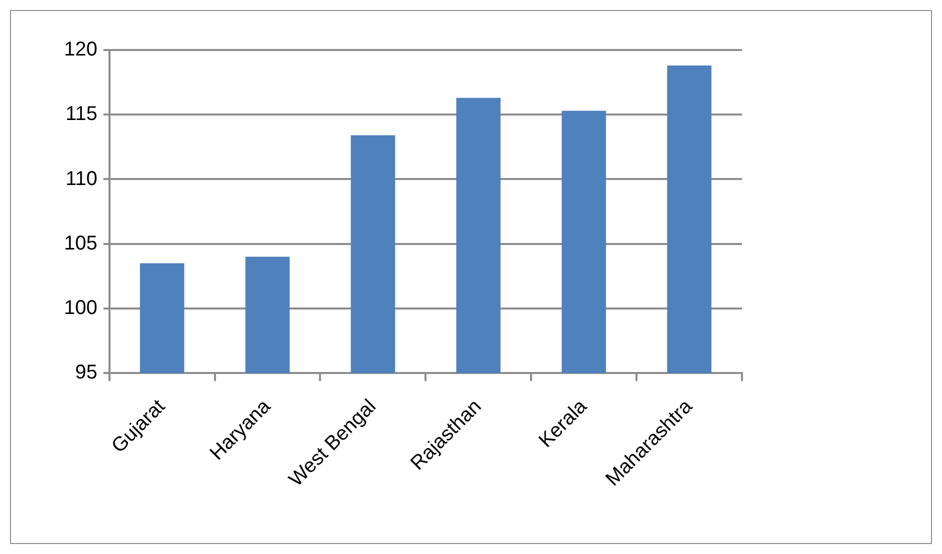  What do you see at coordinates (81, 179) in the screenshot?
I see `y-tick-label: 110` at bounding box center [81, 179].